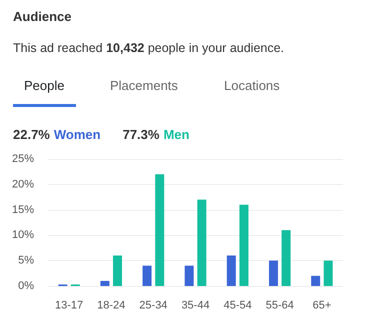 This screenshot has height=331, width=367. I want to click on text: Men, so click(176, 134).